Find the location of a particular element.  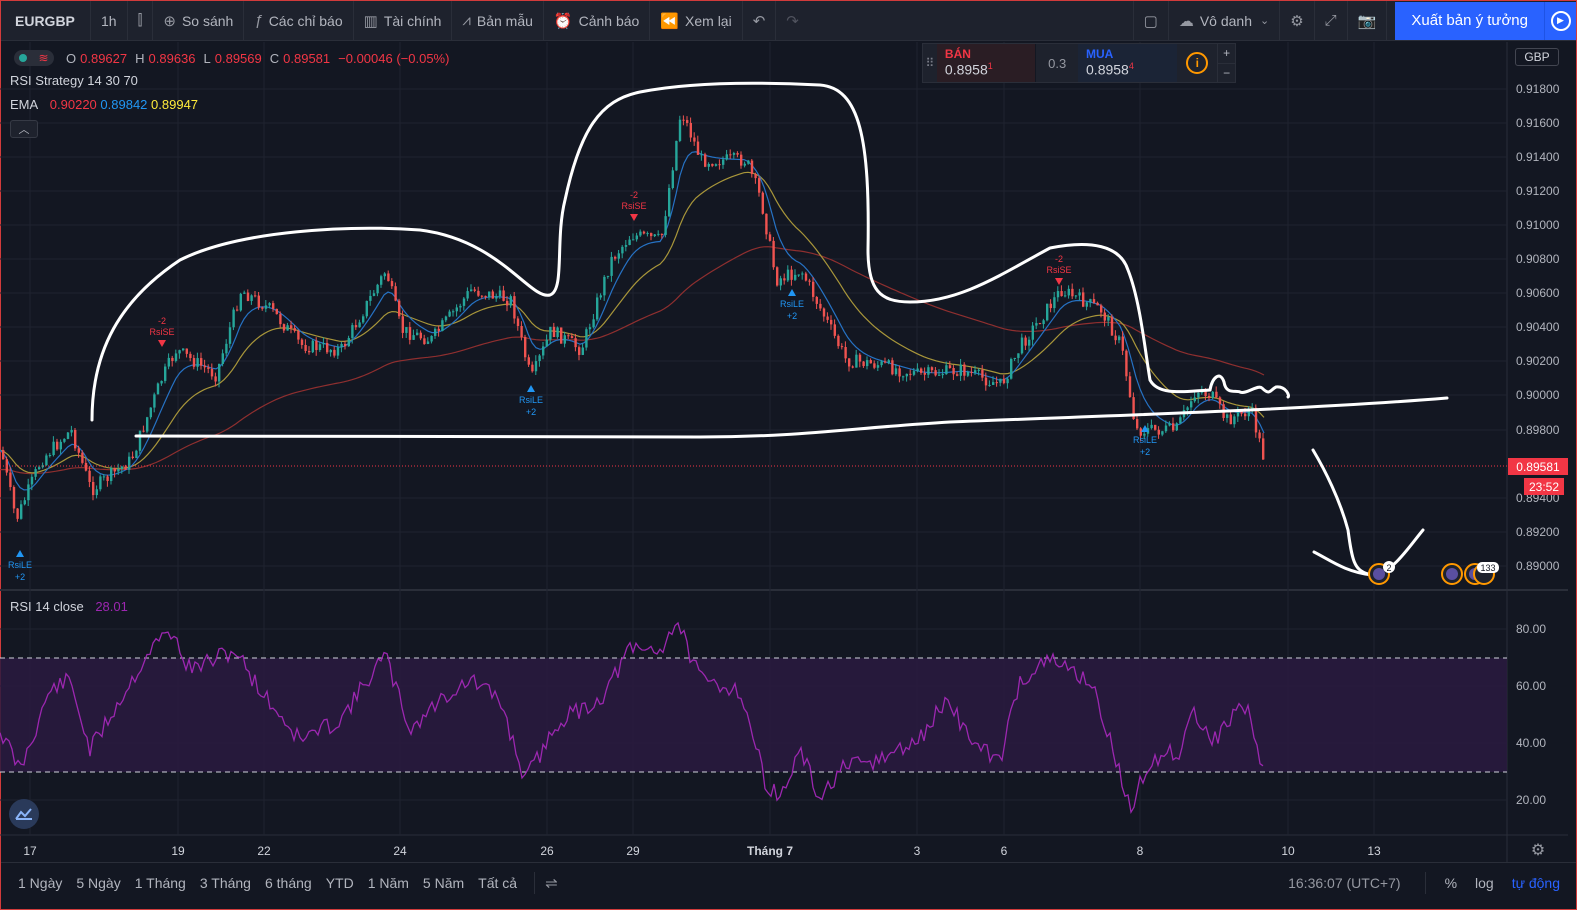

strategy-label: RSI Strategy 14 30 70 is located at coordinates (74, 80).